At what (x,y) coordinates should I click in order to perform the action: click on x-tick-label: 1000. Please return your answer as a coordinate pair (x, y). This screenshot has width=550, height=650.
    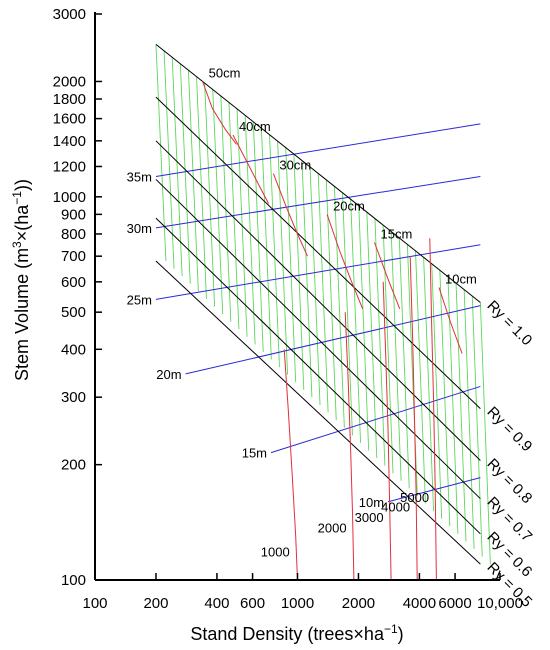
    Looking at the image, I should click on (297, 603).